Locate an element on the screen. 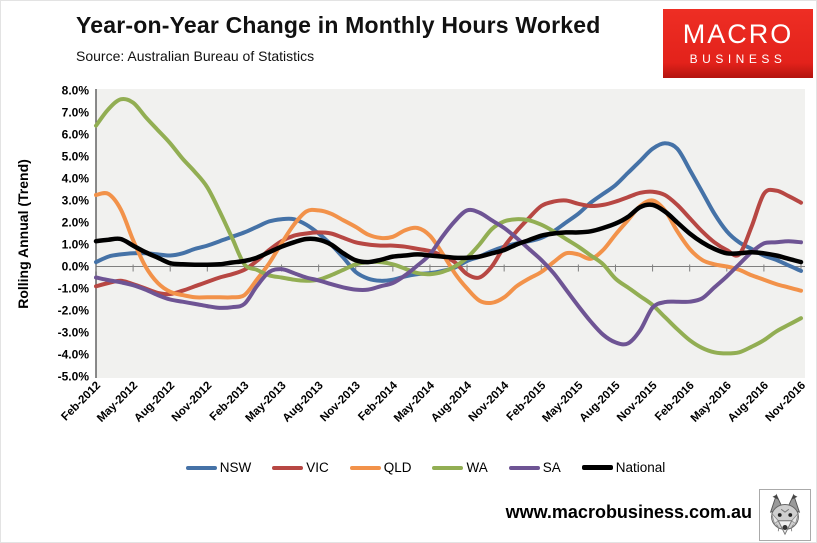 The height and width of the screenshot is (543, 817). x-axis-tick-label: Nov-2012 is located at coordinates (192, 402).